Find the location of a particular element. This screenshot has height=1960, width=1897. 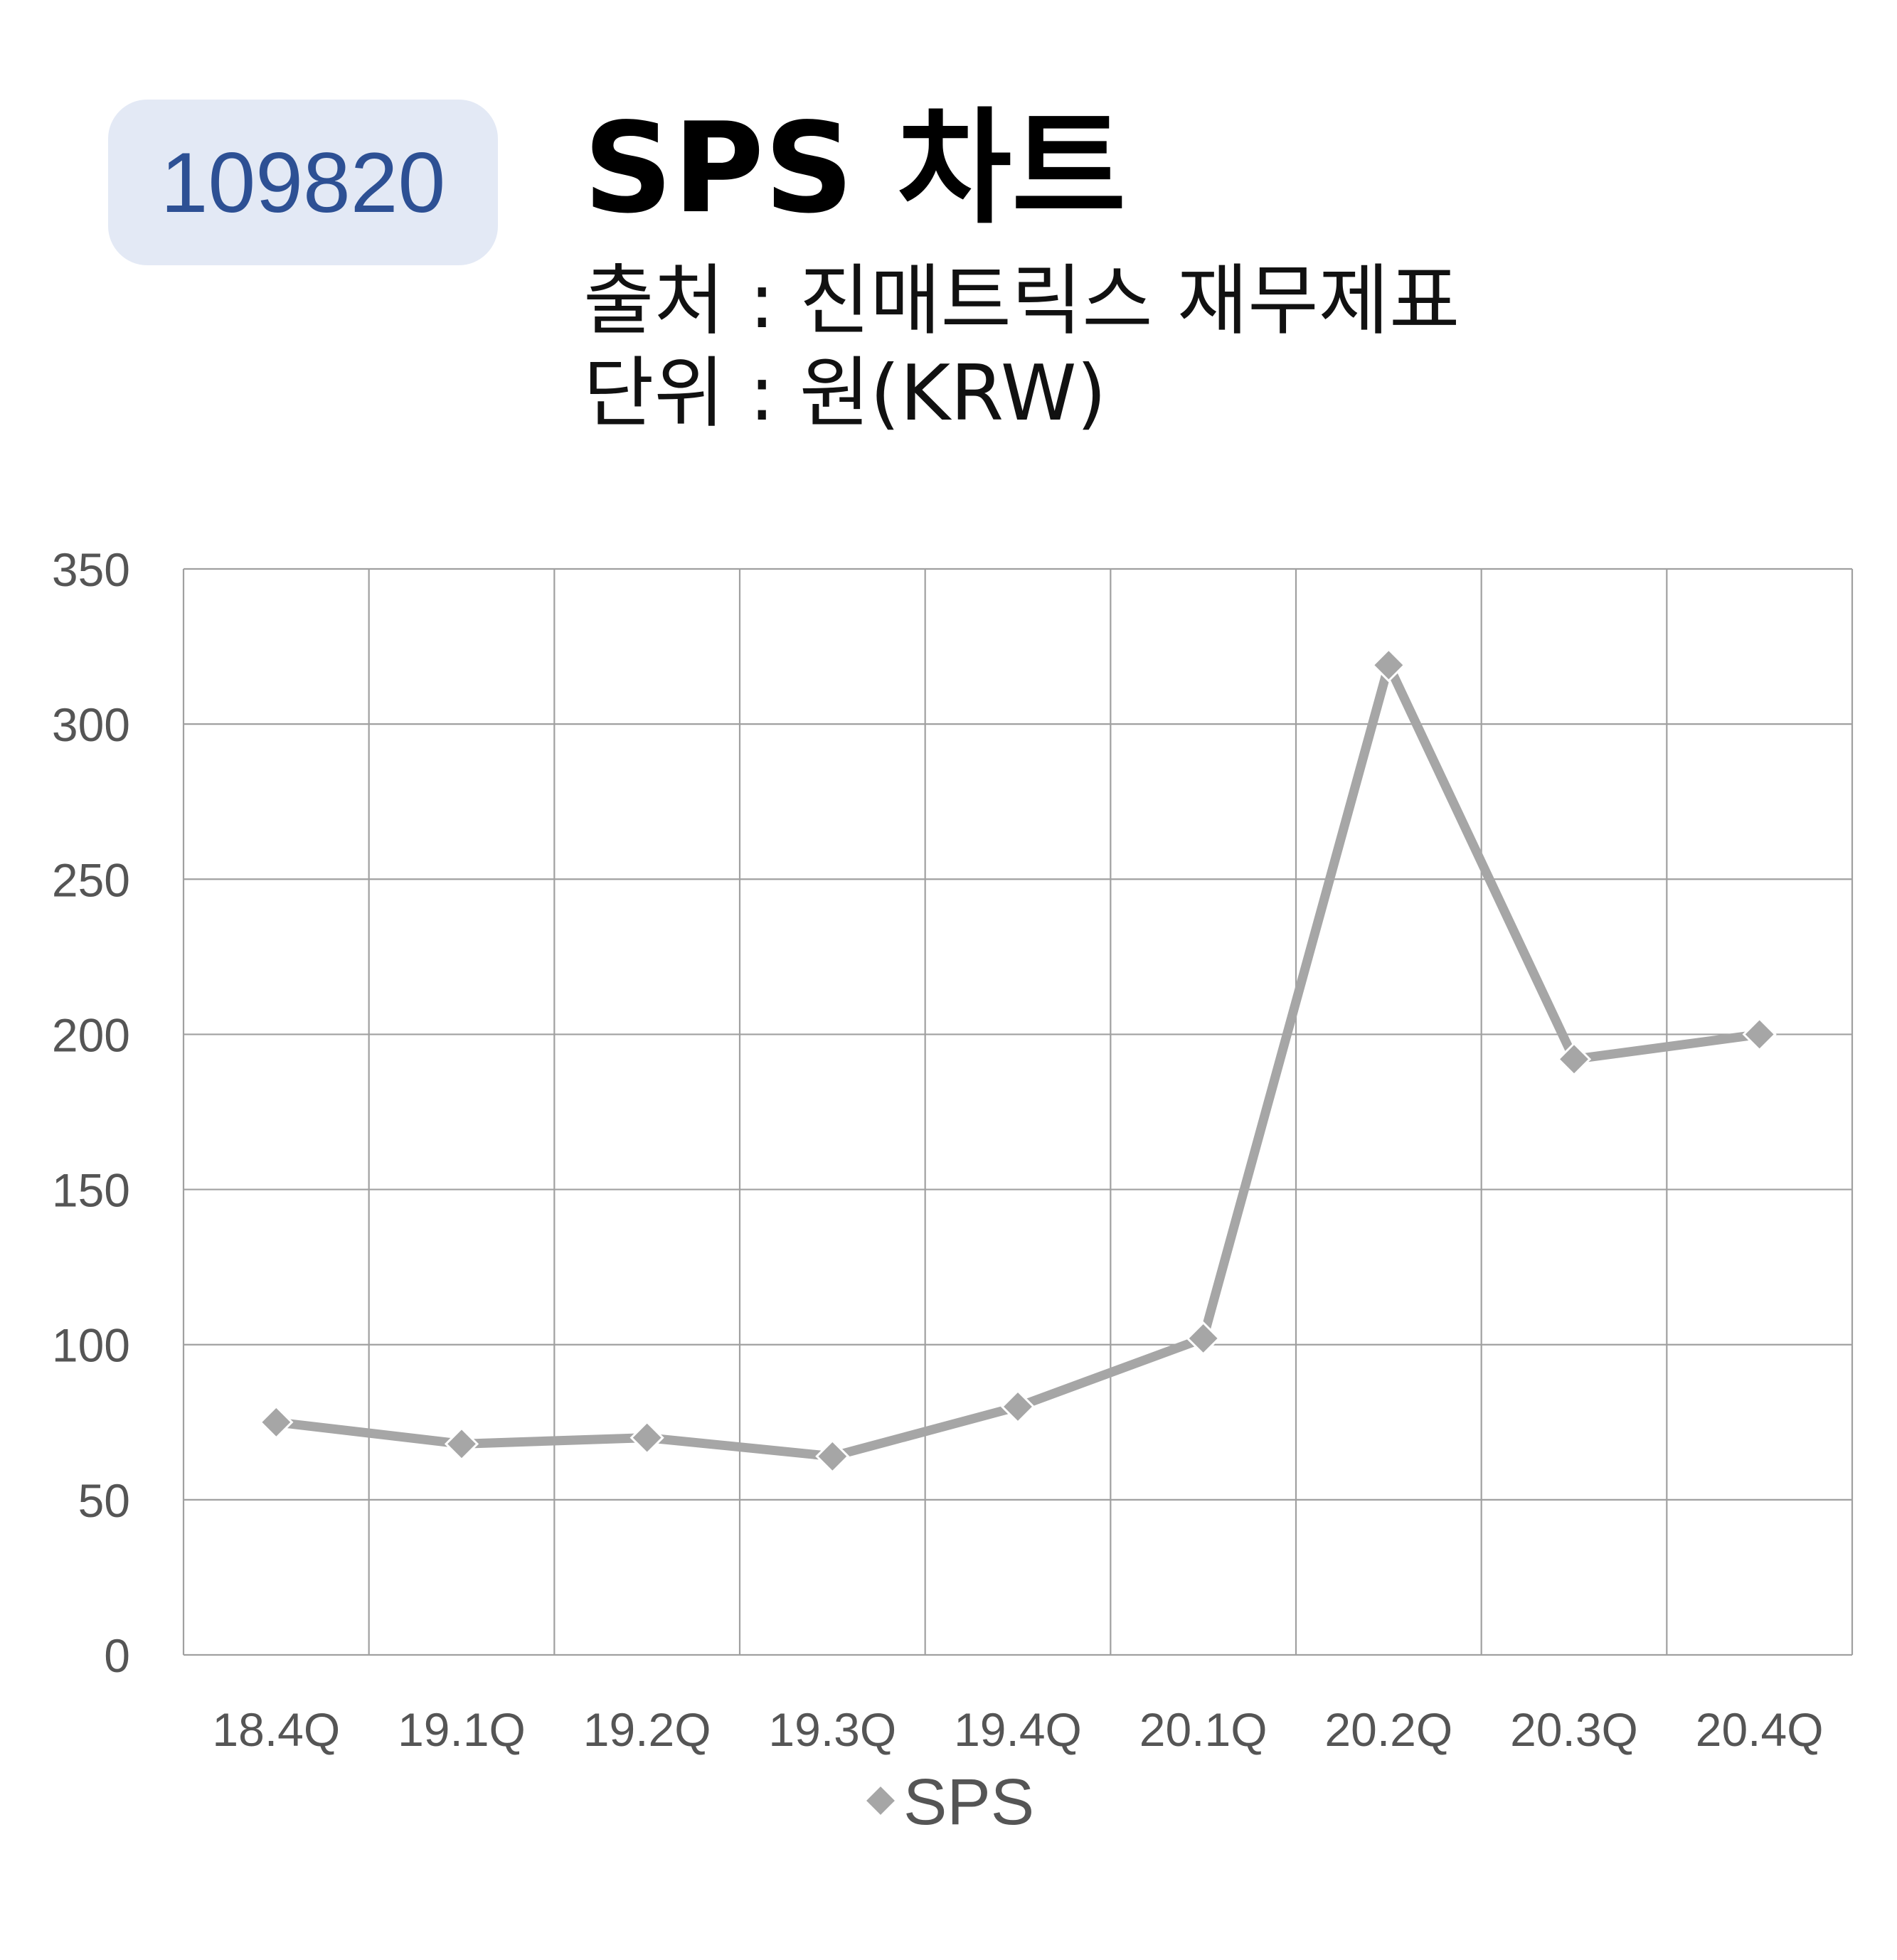

y-tick-label: 300 is located at coordinates (91, 724).